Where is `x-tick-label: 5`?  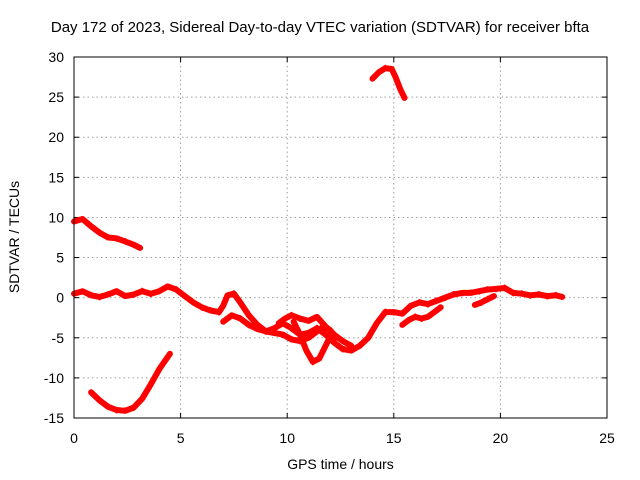
x-tick-label: 5 is located at coordinates (181, 438).